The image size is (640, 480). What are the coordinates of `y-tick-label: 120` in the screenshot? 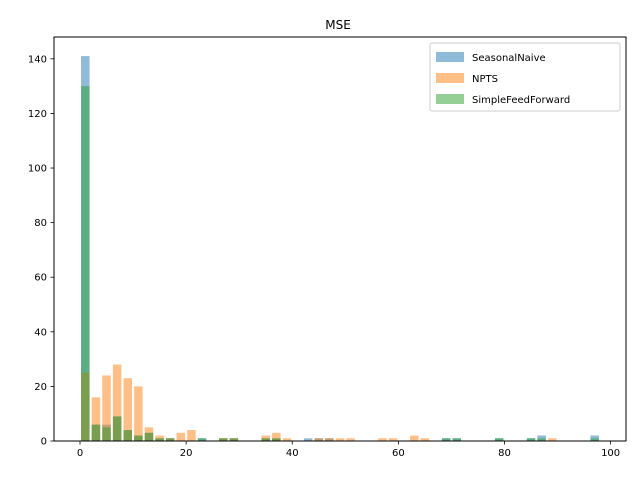 It's located at (37, 114).